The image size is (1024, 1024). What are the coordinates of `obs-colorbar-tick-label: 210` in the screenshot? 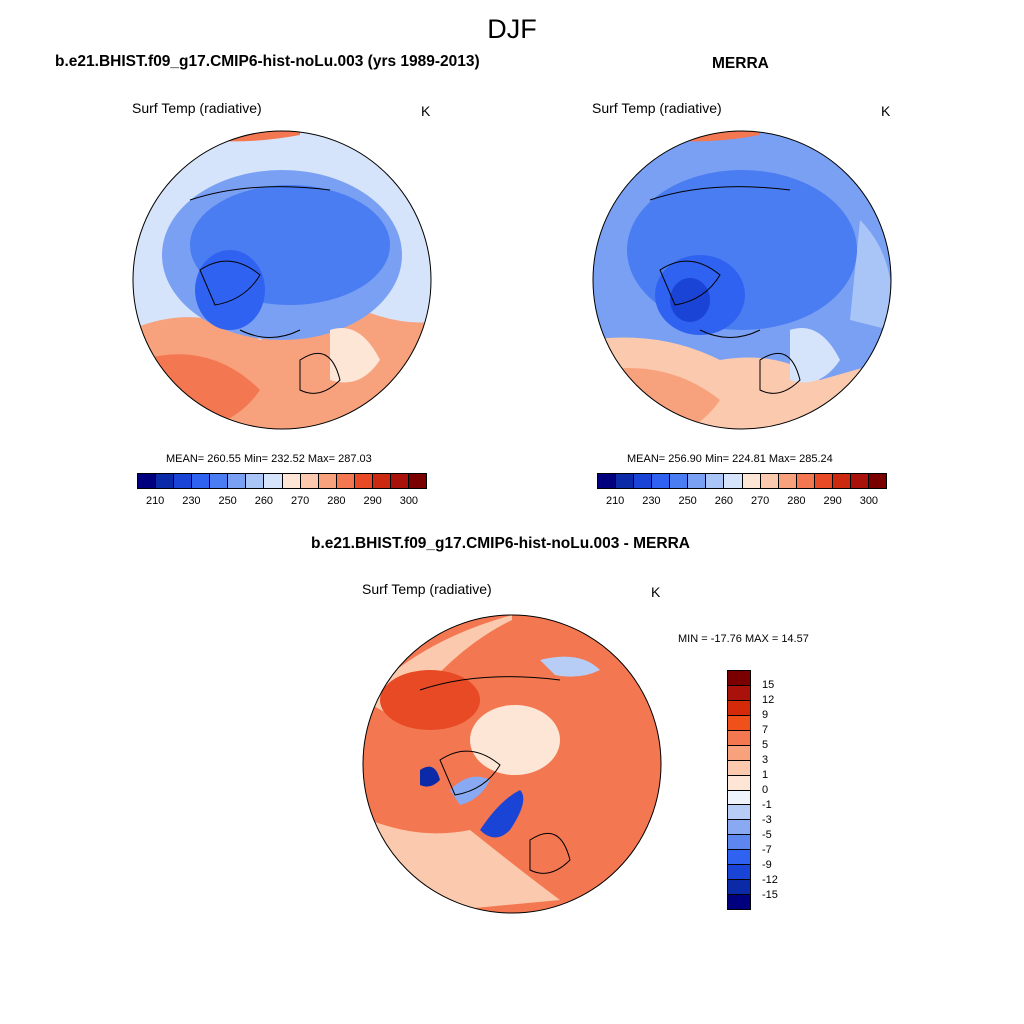 It's located at (615, 501).